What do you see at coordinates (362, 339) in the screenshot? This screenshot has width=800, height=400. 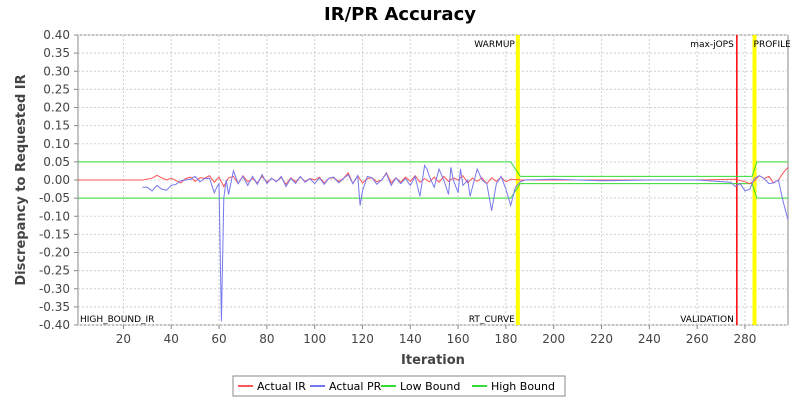 I see `x-tick-label: 120` at bounding box center [362, 339].